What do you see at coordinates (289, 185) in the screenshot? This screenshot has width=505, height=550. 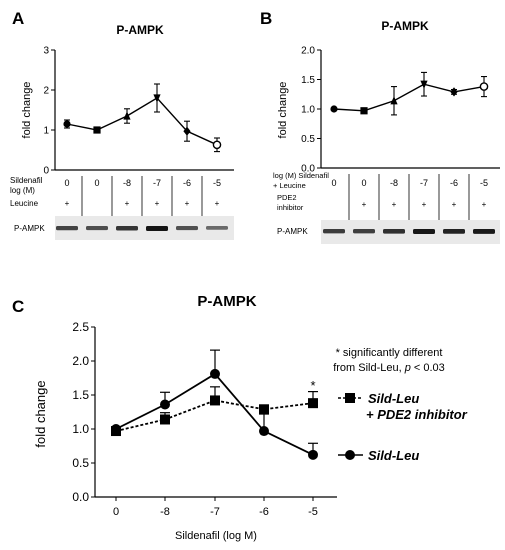 I see `row-label-sildenafil-b-2: + Leucine` at bounding box center [289, 185].